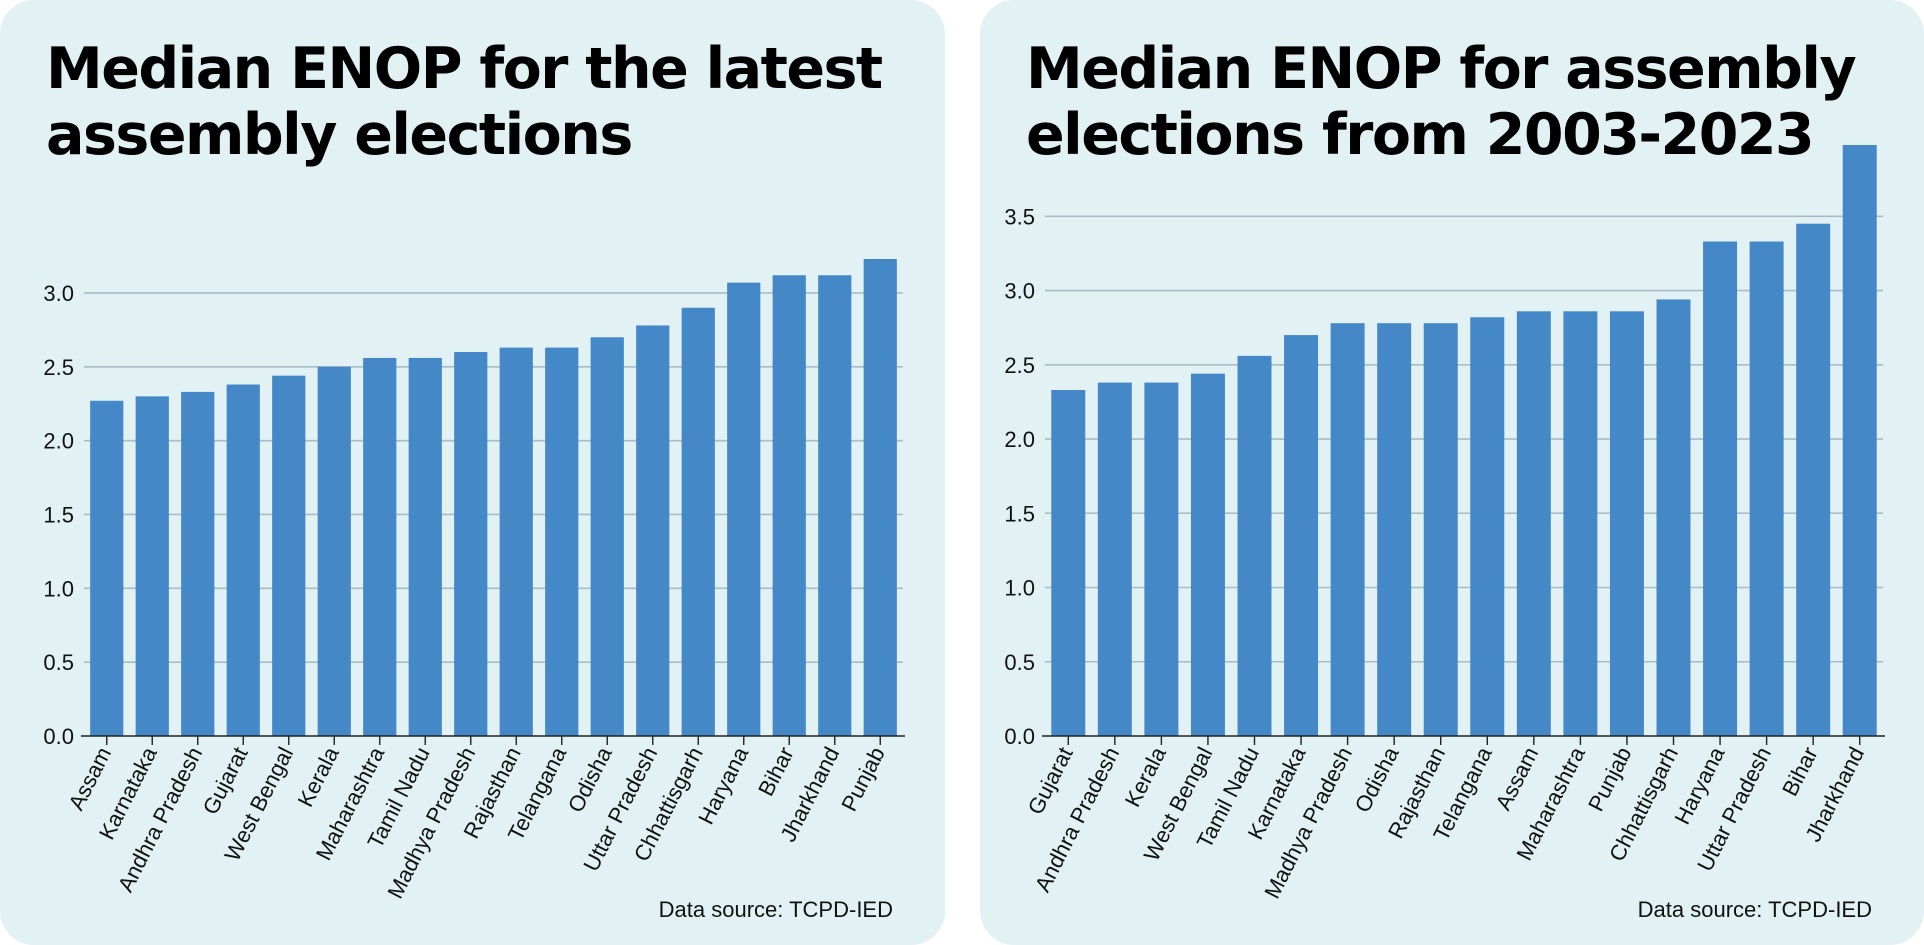 The image size is (1924, 945). What do you see at coordinates (1019, 216) in the screenshot?
I see `y-tick-label: 3.5` at bounding box center [1019, 216].